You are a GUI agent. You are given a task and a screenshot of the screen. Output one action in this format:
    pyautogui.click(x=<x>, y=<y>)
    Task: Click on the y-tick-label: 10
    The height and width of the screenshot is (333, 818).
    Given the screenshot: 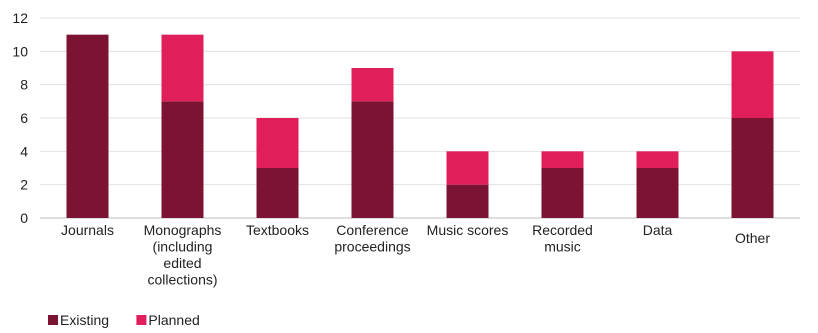 What is the action you would take?
    pyautogui.click(x=20, y=51)
    